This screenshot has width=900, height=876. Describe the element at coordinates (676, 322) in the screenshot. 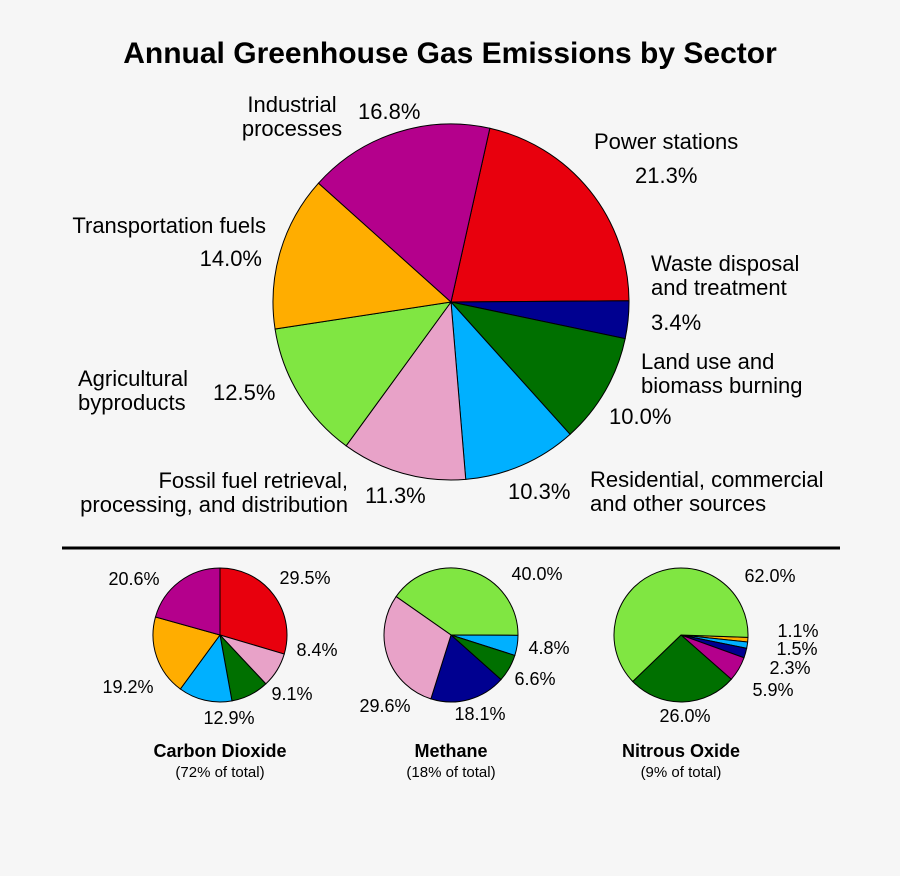

I see `value-label: 3.4%` at that location.